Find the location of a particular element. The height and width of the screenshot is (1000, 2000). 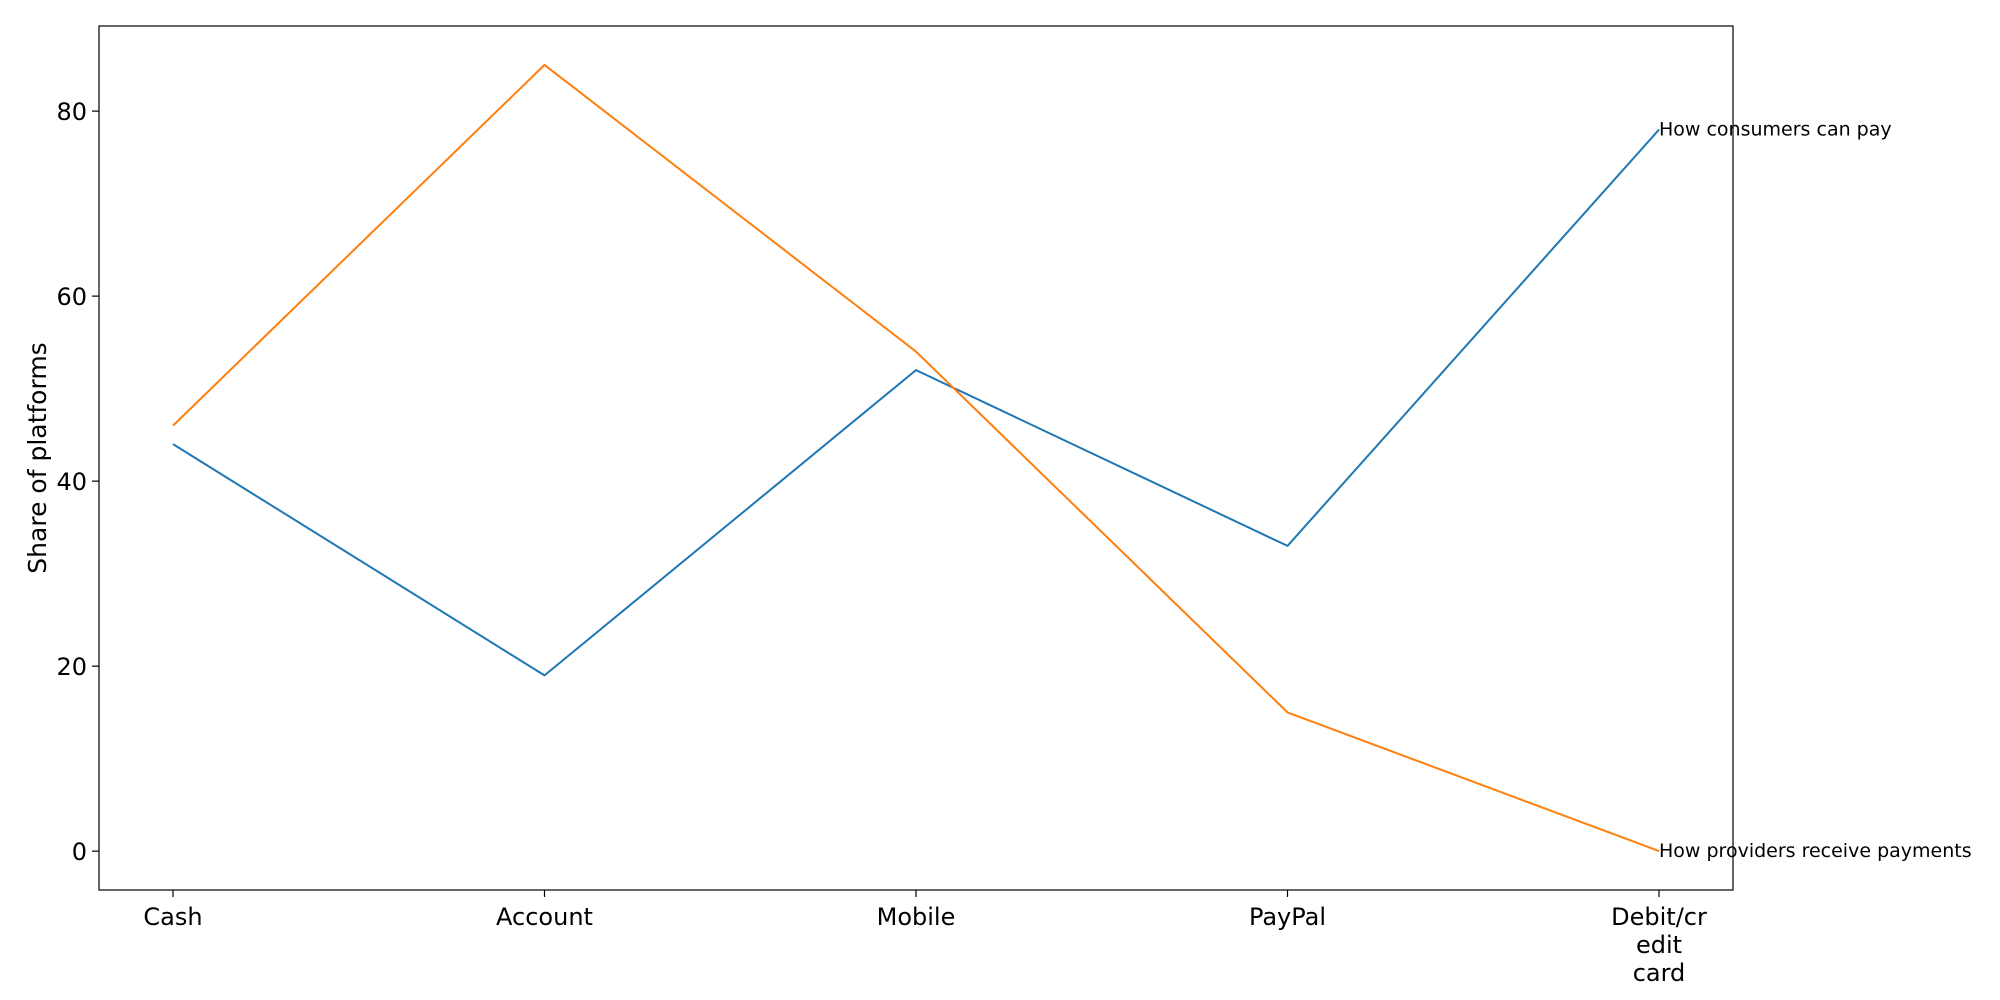

x-tick-label-line: PayPal is located at coordinates (1287, 917).